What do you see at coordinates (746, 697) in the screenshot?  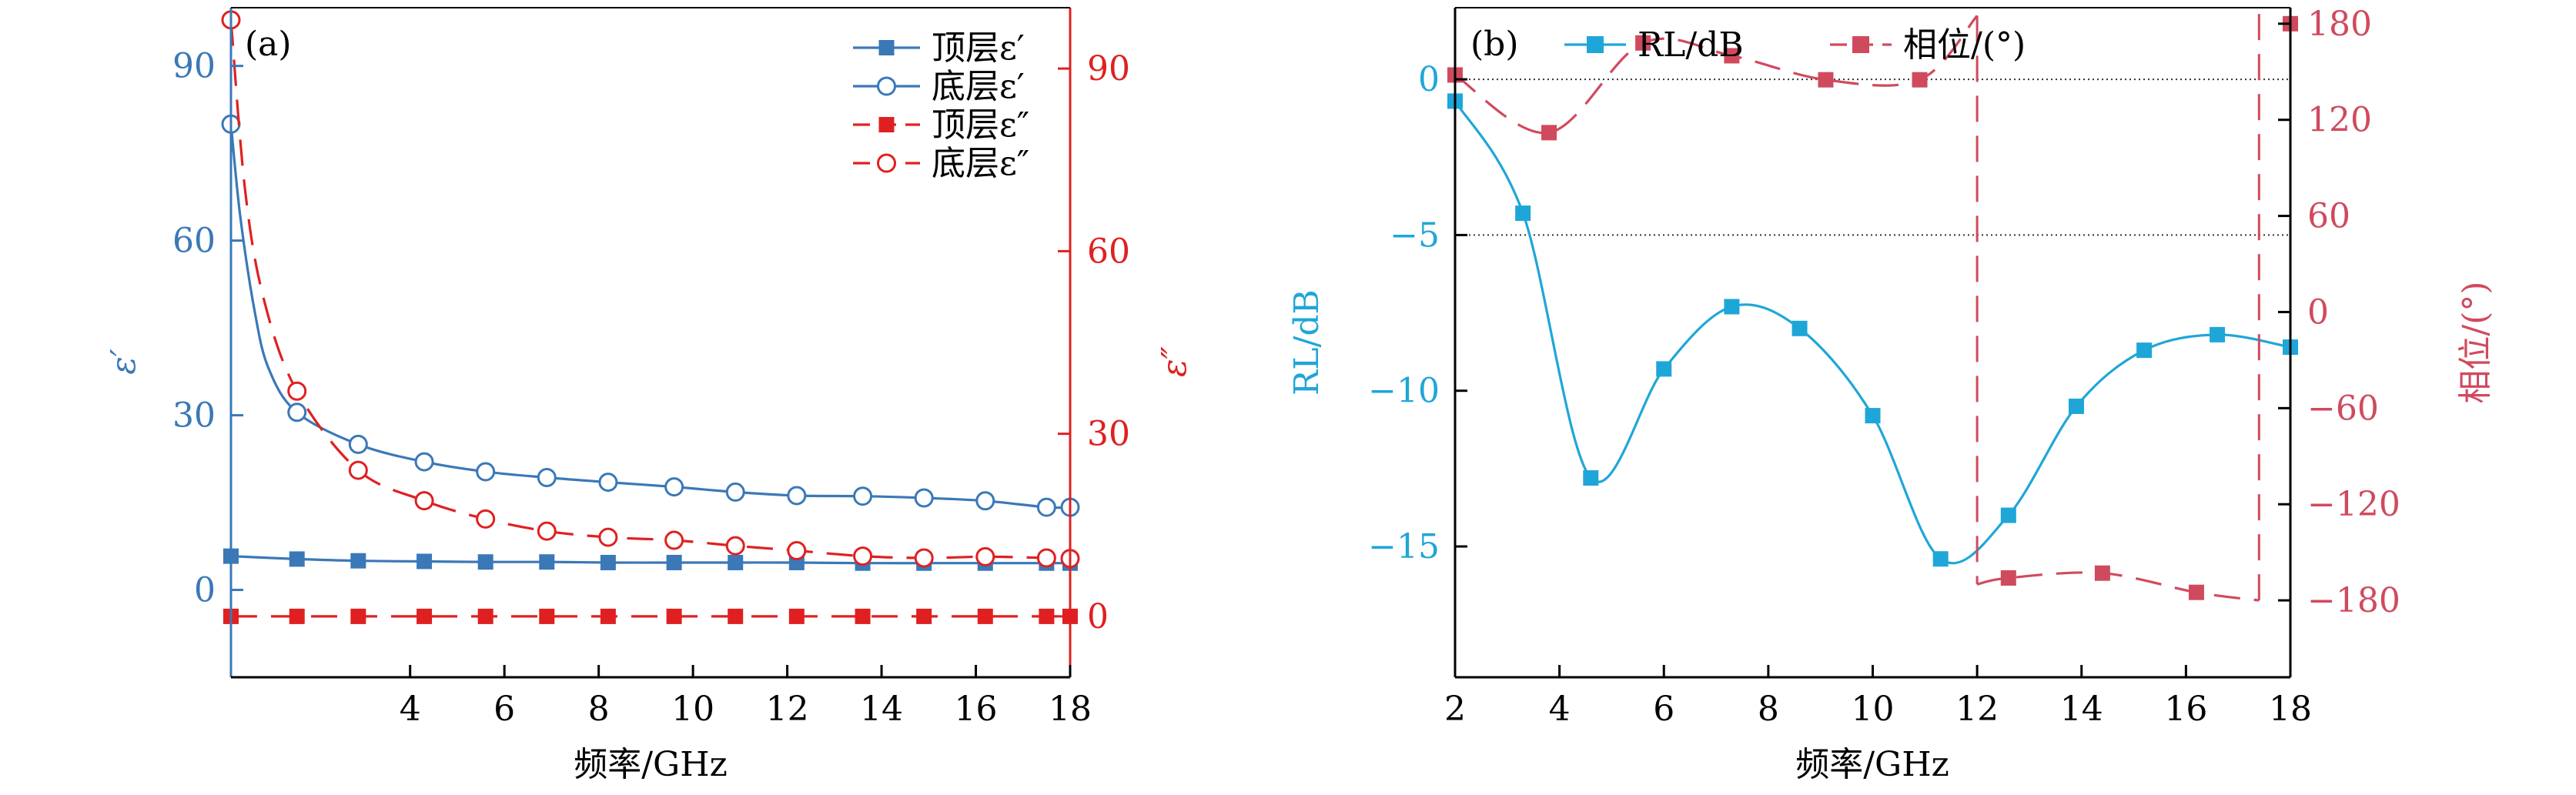 I see `panel-a-x-ticks: 4 6 8 10 12 14 16 18` at bounding box center [746, 697].